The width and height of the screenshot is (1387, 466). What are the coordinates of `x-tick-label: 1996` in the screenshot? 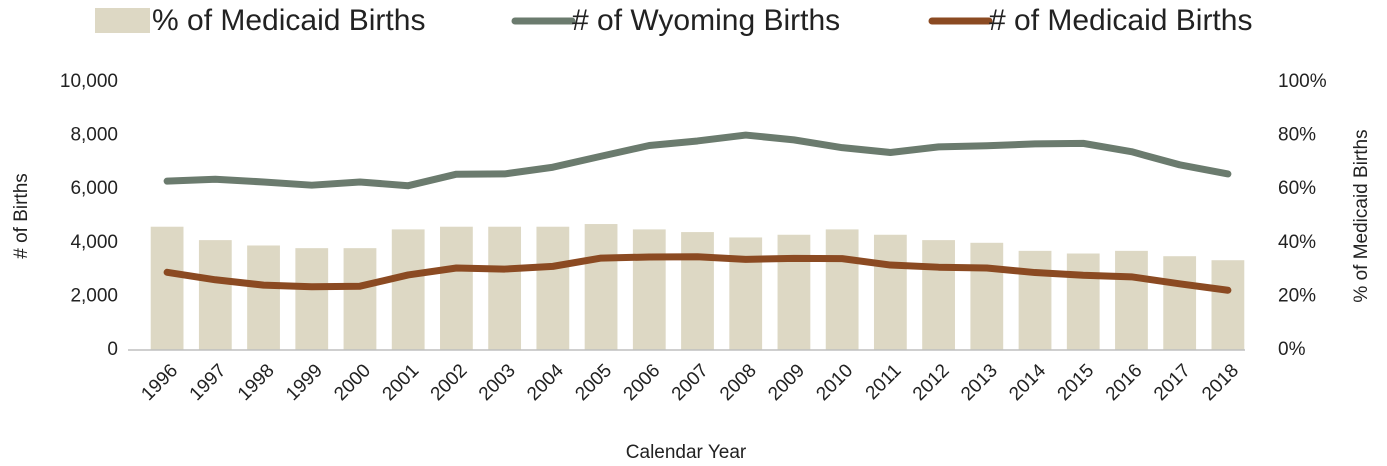 It's located at (159, 382).